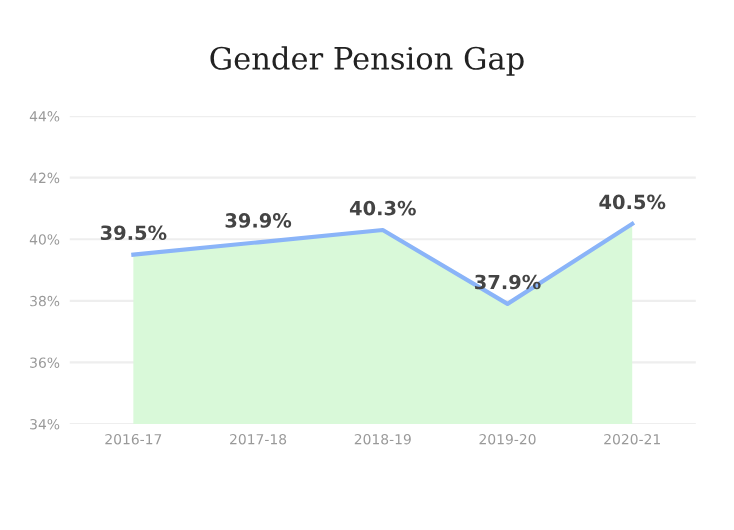  Describe the element at coordinates (382, 208) in the screenshot. I see `data-label: 40.3%` at that location.